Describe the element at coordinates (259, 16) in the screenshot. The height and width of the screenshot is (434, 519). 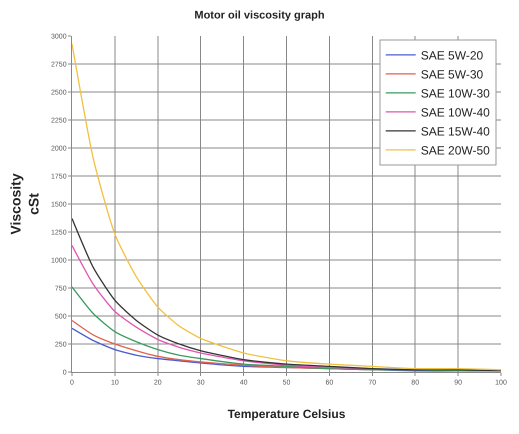
I see `chart-title: Motor oil viscosity graph` at that location.